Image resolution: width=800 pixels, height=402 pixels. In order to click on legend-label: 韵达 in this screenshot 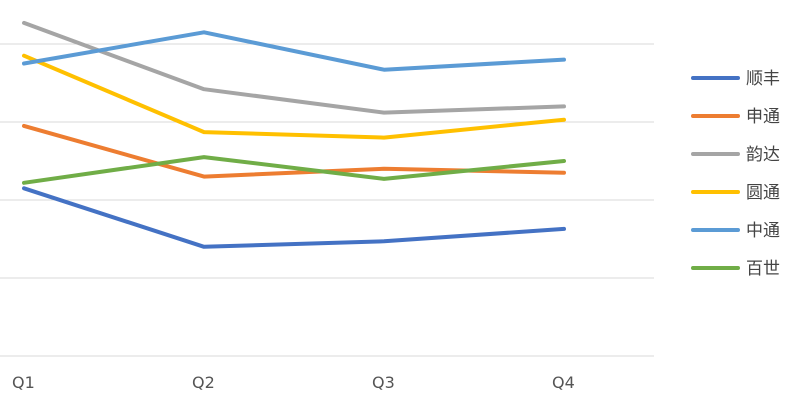, I will do `click(763, 155)`.